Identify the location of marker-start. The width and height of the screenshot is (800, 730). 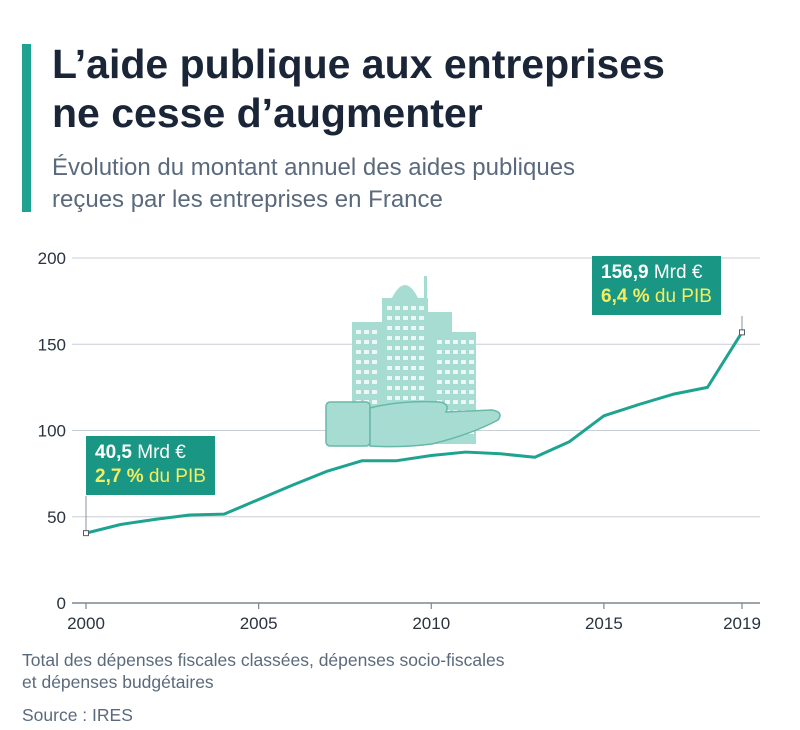
(86, 533).